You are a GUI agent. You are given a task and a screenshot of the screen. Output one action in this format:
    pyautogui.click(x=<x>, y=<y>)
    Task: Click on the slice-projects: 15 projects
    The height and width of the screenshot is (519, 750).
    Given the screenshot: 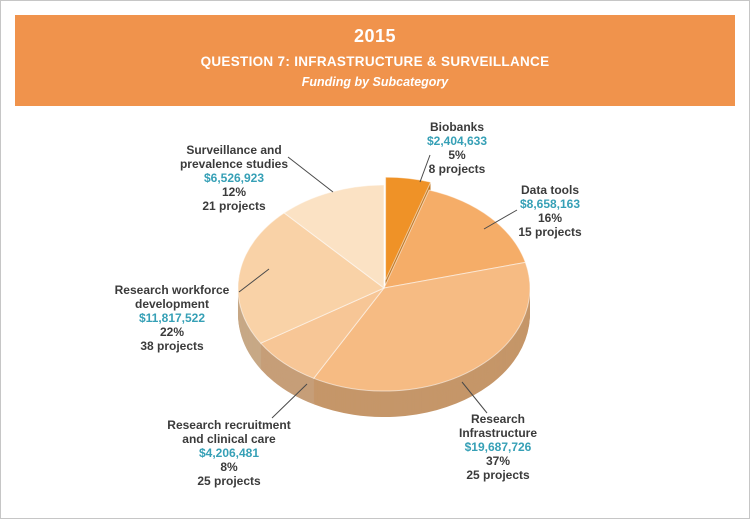 What is the action you would take?
    pyautogui.click(x=550, y=232)
    